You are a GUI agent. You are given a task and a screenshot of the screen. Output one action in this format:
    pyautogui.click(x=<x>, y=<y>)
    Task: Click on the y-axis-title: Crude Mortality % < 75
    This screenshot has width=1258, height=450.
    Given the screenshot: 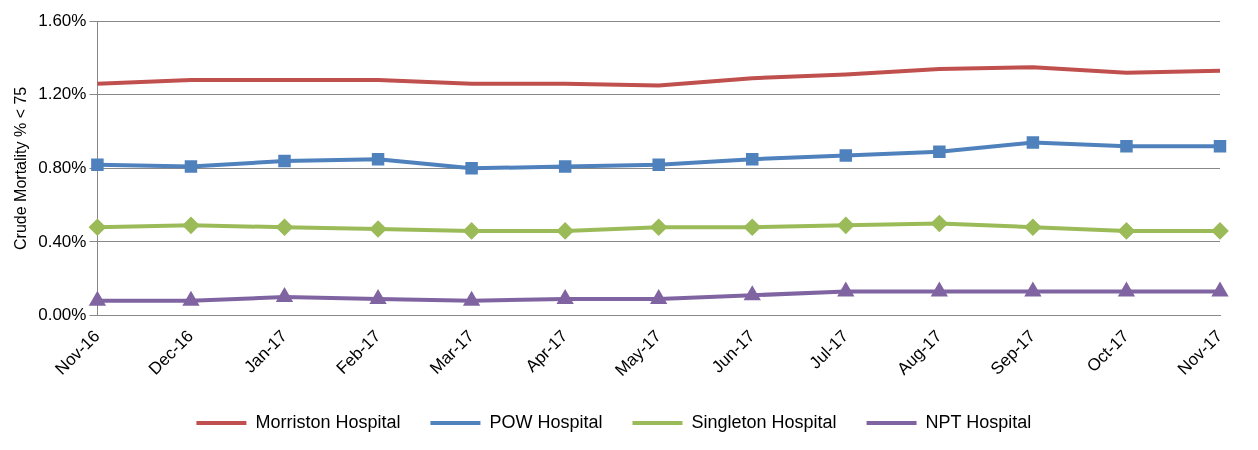 What is the action you would take?
    pyautogui.click(x=21, y=168)
    